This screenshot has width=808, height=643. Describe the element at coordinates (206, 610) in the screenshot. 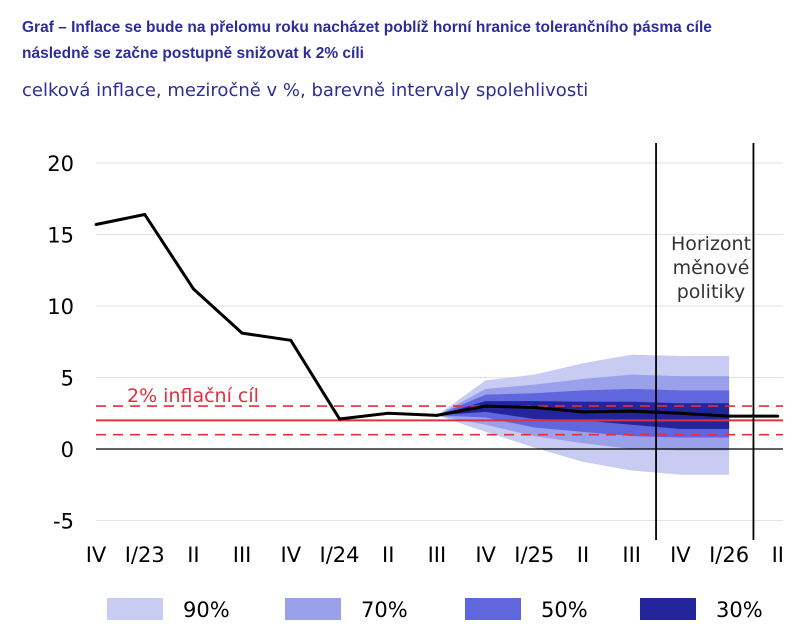

I see `legend-label-90: 90%` at that location.